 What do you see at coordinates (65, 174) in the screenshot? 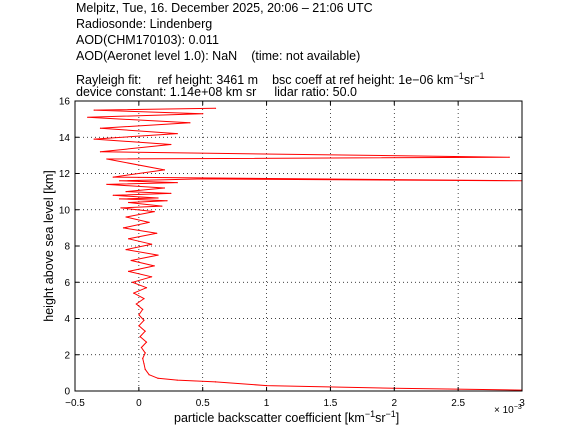
I see `y-tick-label: 12` at bounding box center [65, 174].